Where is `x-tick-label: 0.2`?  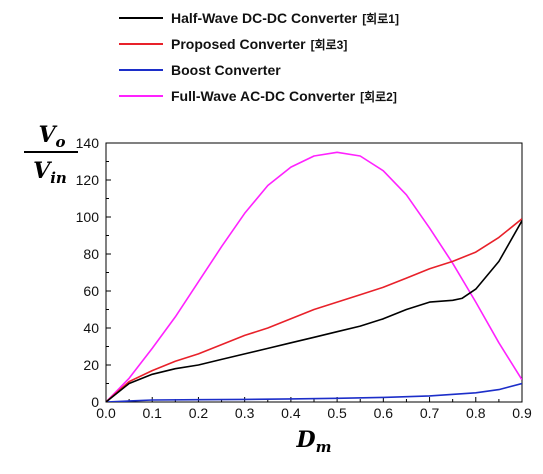
x-tick-label: 0.2 is located at coordinates (199, 413).